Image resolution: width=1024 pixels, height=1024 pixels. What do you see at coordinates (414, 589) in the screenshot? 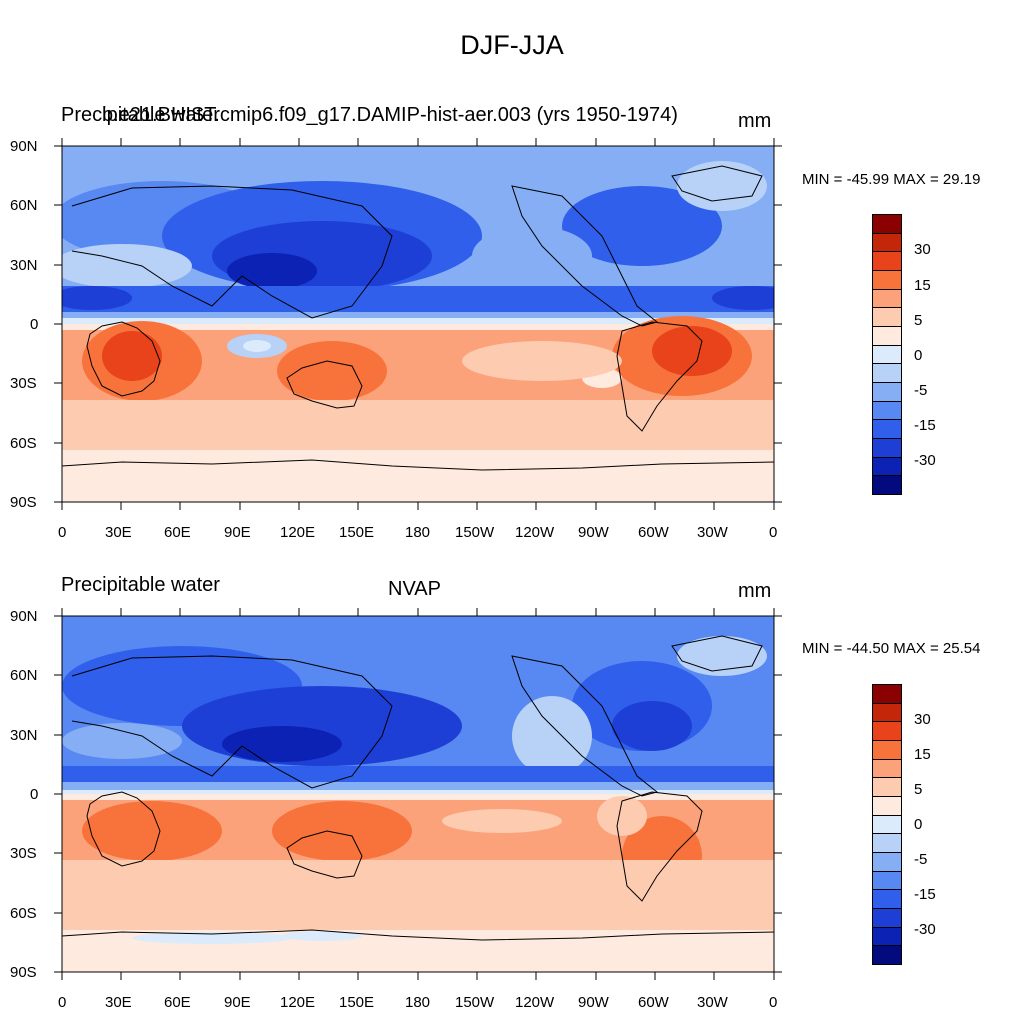
I see `center-title: NVAP` at bounding box center [414, 589].